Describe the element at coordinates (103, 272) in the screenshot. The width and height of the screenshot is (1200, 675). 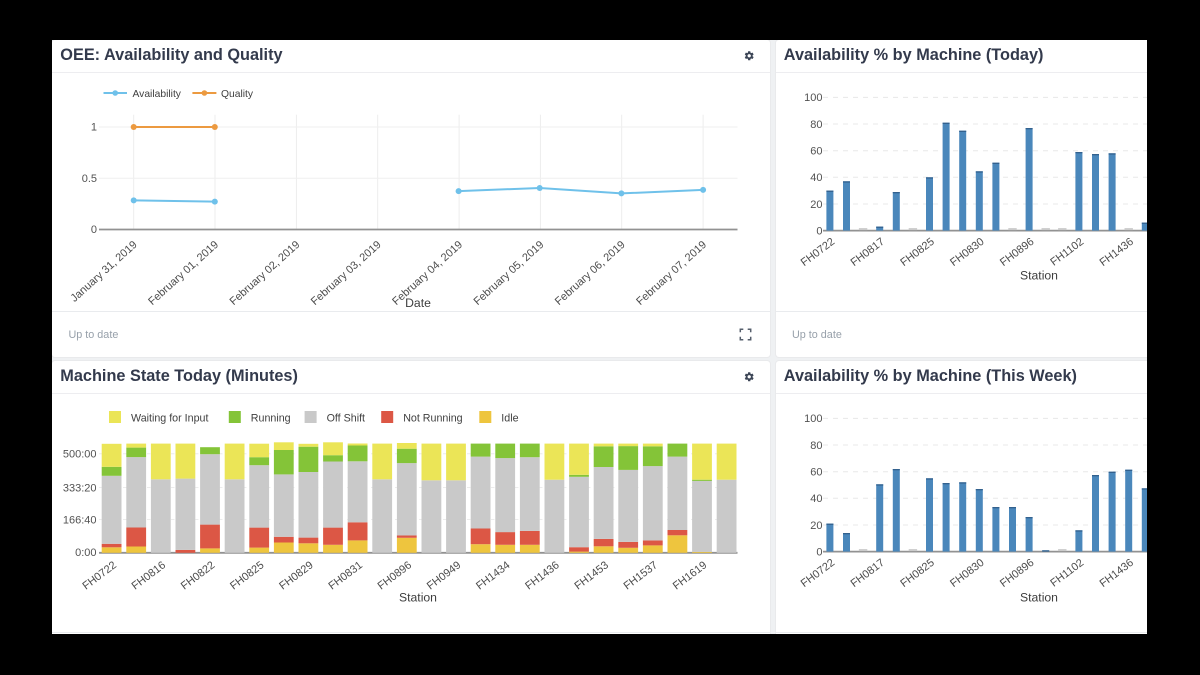
I see `svg-text: January 31, 2019` at that location.